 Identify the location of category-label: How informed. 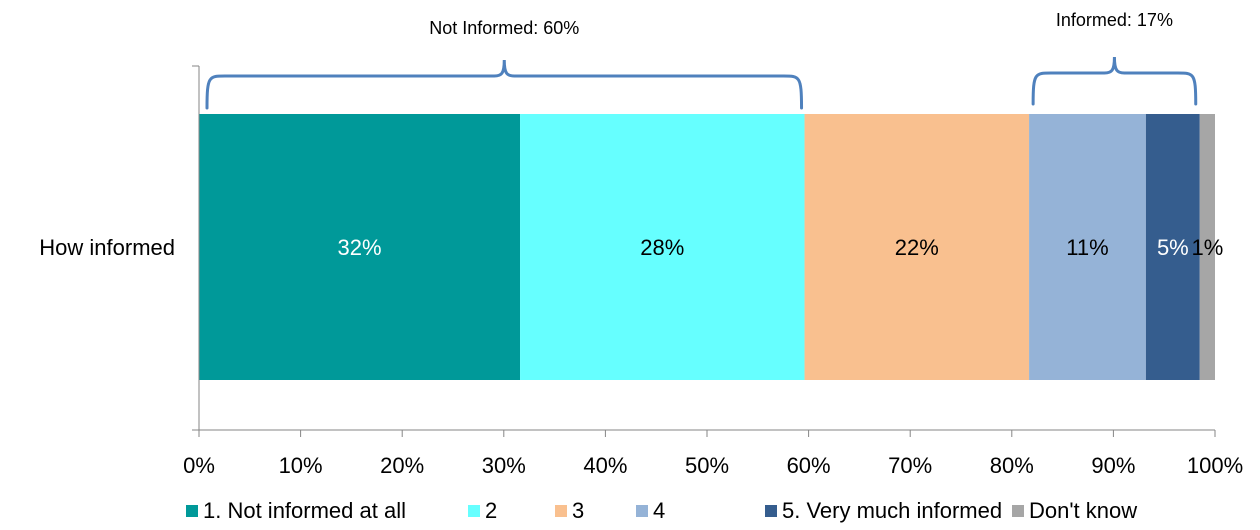
(107, 247).